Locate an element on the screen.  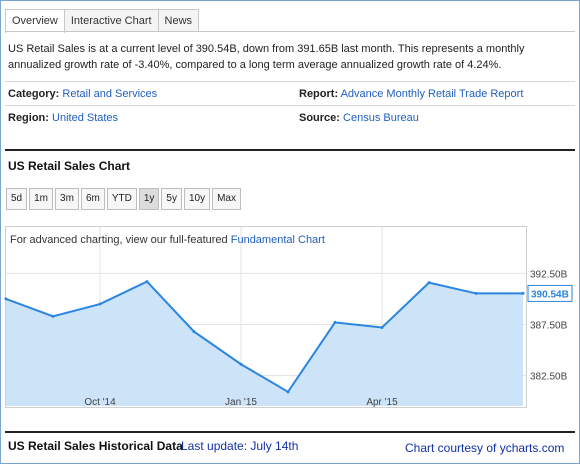
x-tick-label: Oct '14 is located at coordinates (100, 402).